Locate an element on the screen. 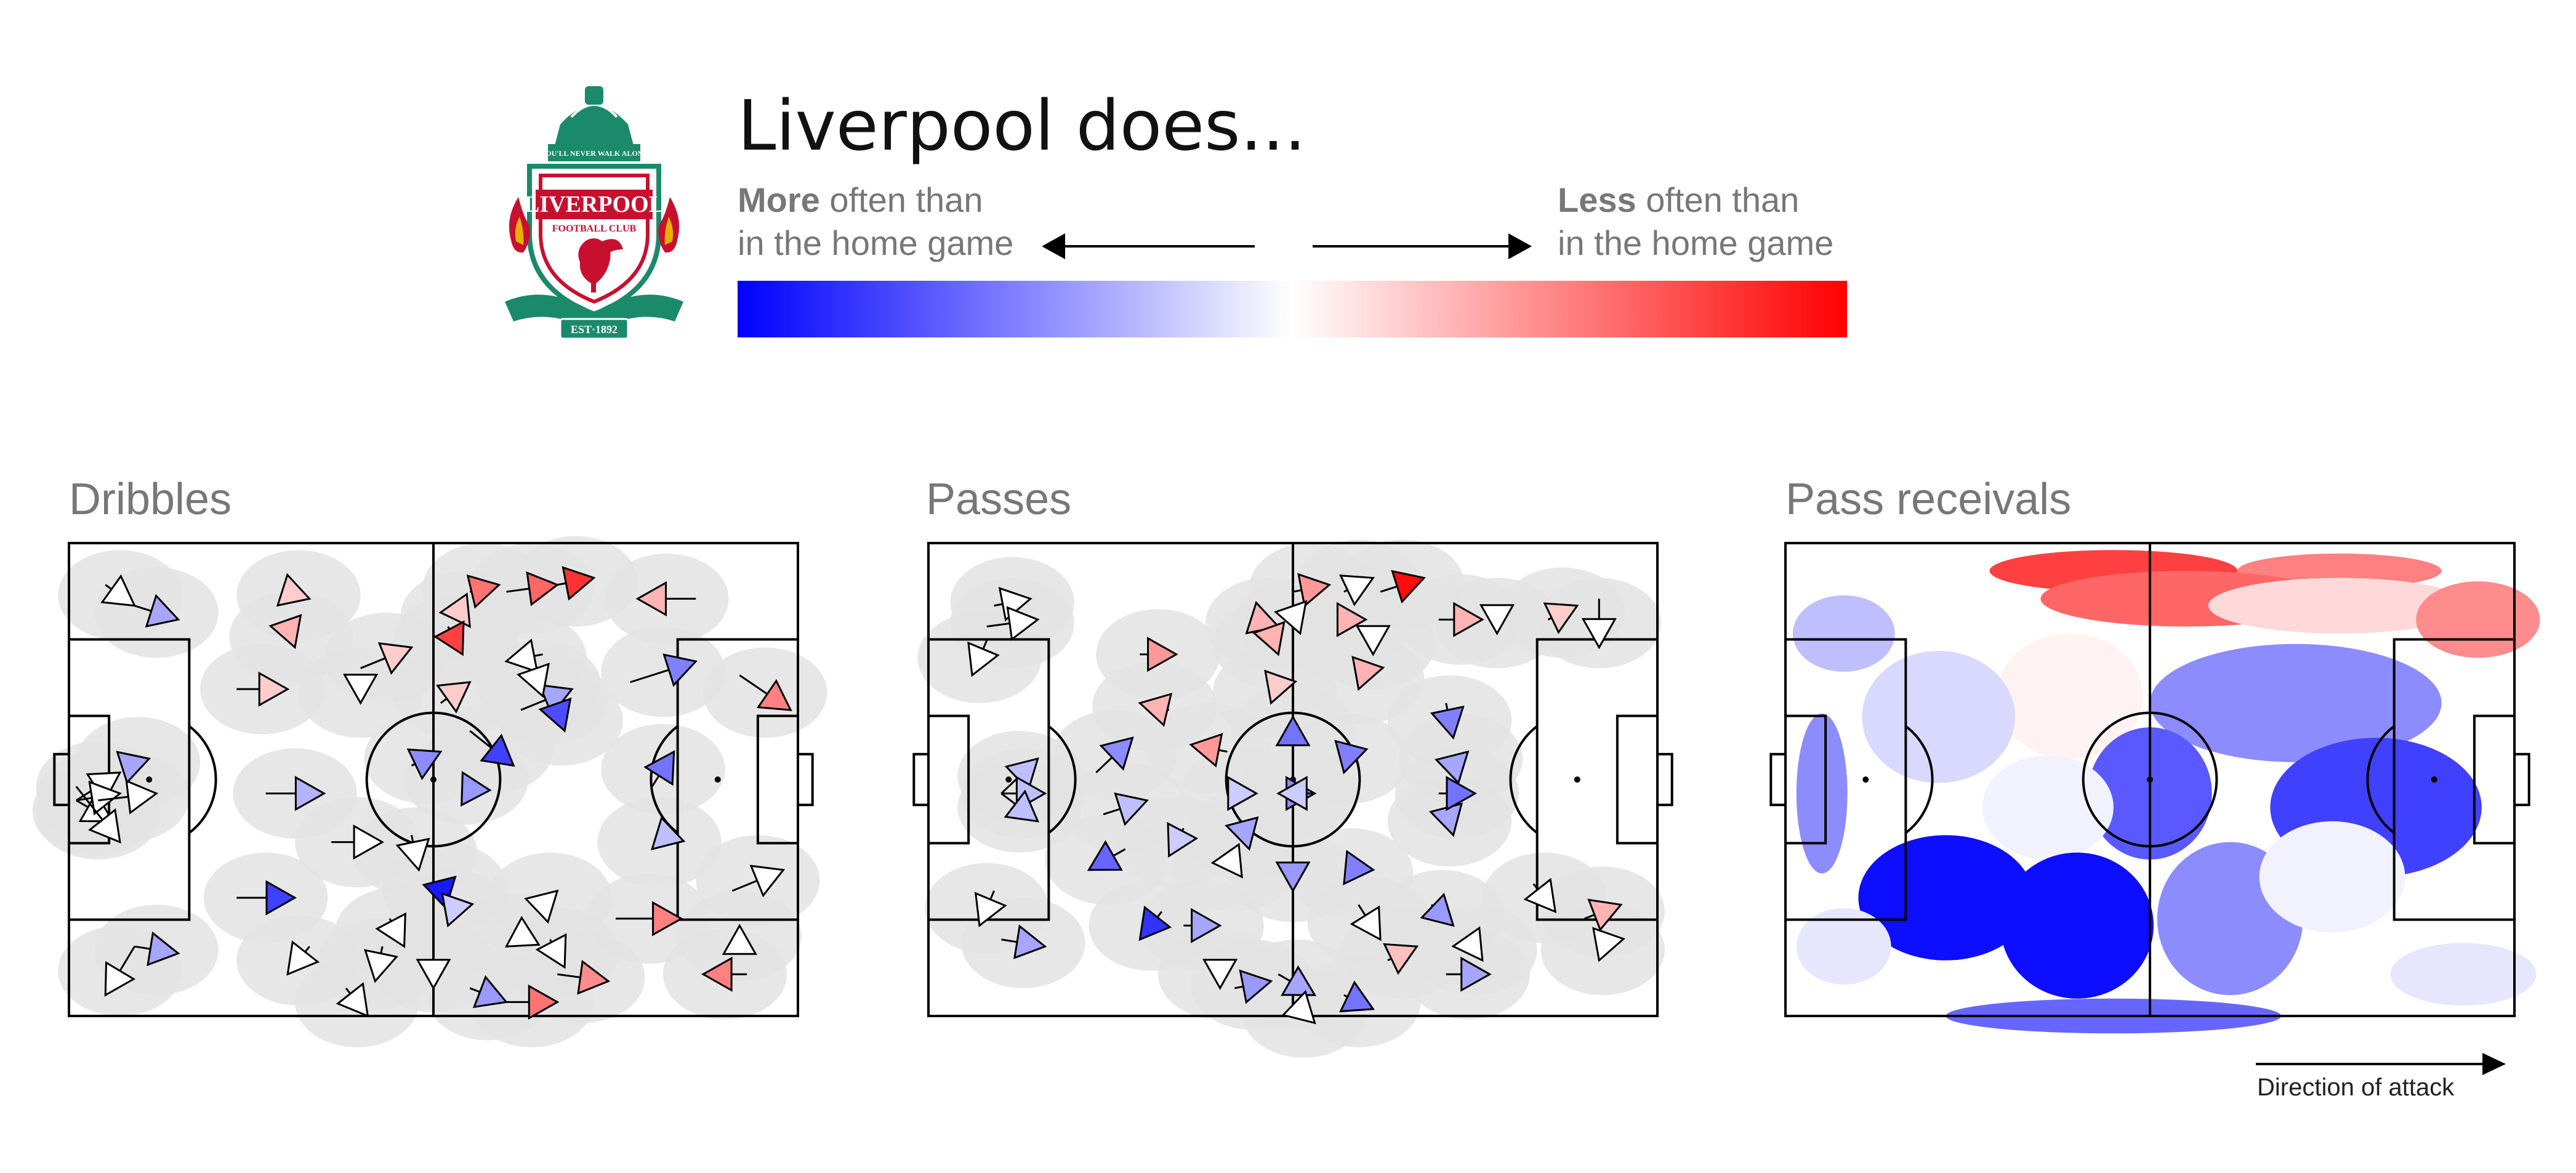  dribbles-centre-spot is located at coordinates (433, 779).